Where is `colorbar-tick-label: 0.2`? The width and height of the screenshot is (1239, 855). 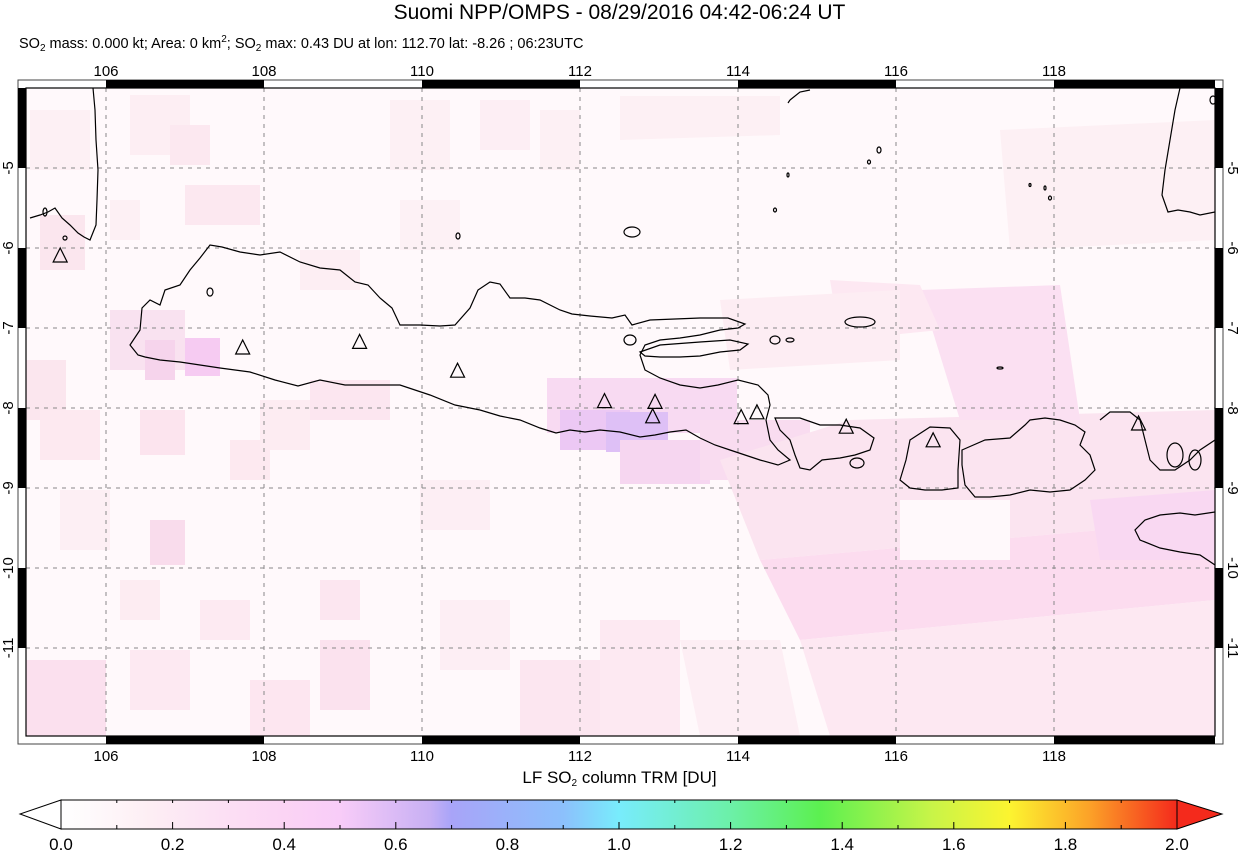
colorbar-tick-label: 0.2 is located at coordinates (172, 844).